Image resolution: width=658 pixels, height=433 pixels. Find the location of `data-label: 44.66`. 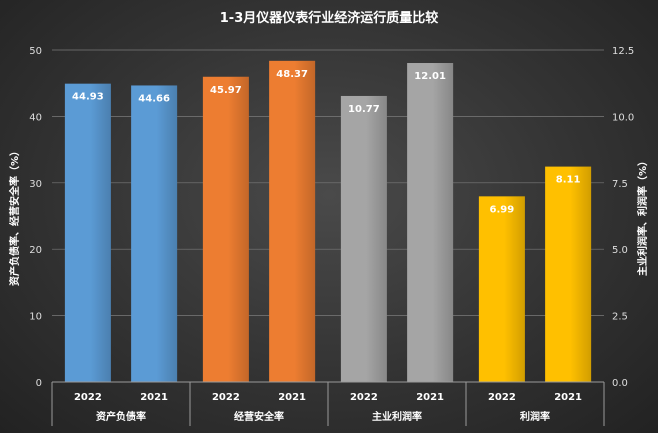

data-label: 44.66 is located at coordinates (154, 98).